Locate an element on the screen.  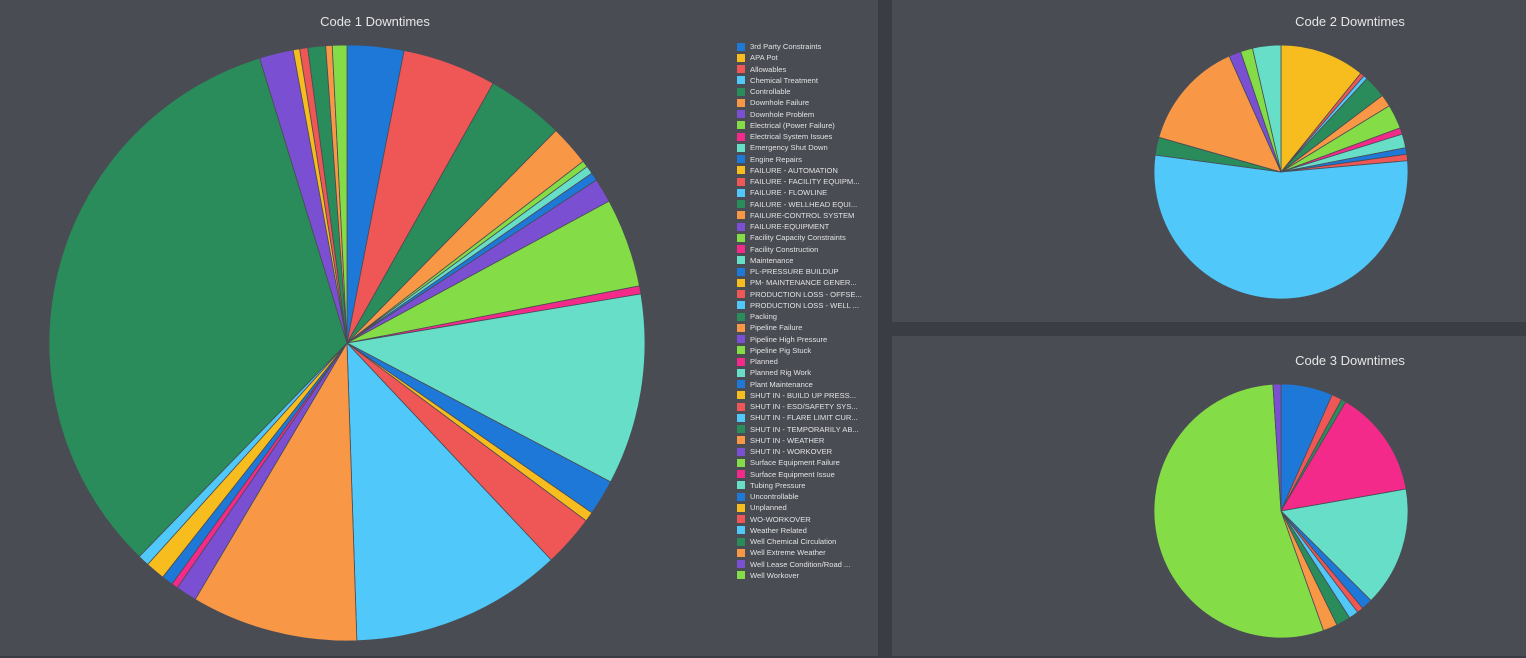
legend-item: Downhole Failure is located at coordinates (803, 102).